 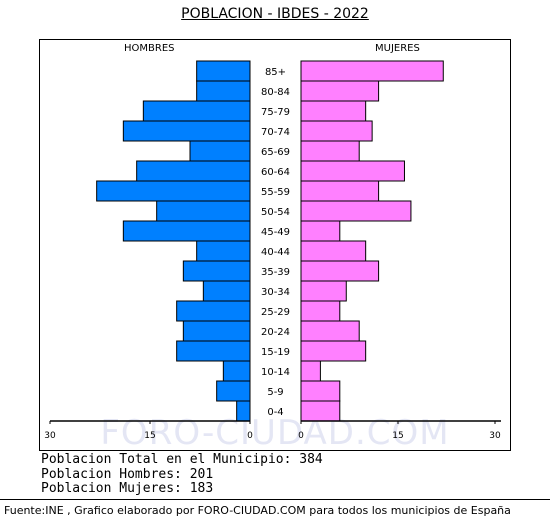 What do you see at coordinates (275, 72) in the screenshot?
I see `age-label-85+: 85+` at bounding box center [275, 72].